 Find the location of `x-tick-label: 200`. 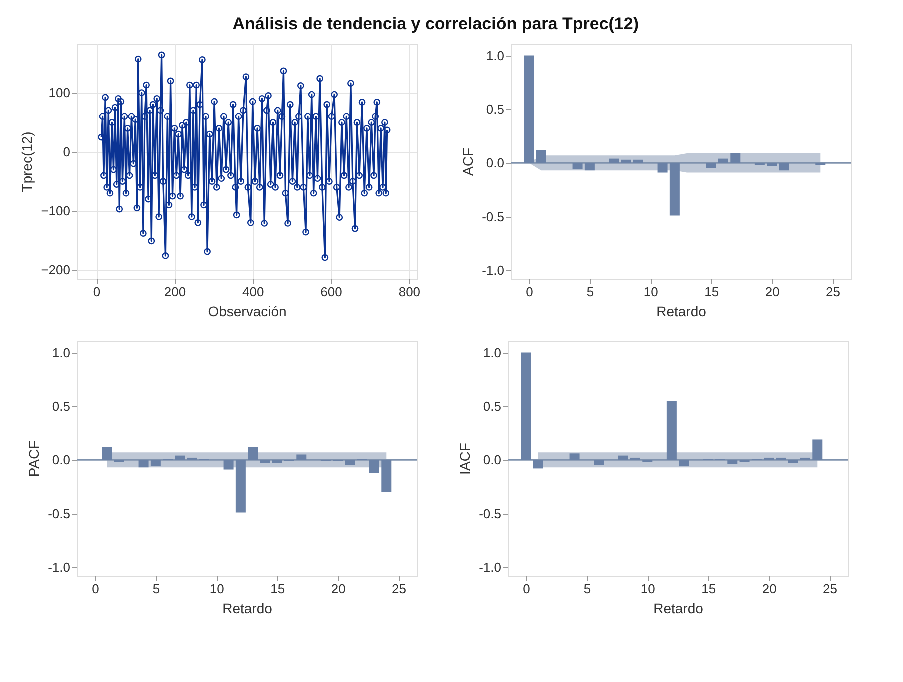

x-tick-label: 200 is located at coordinates (175, 292).